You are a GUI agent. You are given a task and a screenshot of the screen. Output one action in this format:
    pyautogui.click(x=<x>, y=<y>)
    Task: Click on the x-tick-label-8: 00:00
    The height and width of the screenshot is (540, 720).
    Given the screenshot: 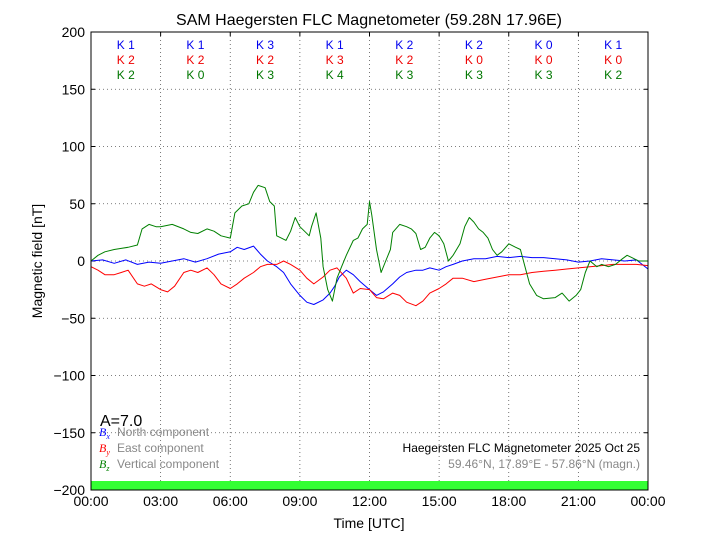 What is the action you would take?
    pyautogui.click(x=647, y=501)
    